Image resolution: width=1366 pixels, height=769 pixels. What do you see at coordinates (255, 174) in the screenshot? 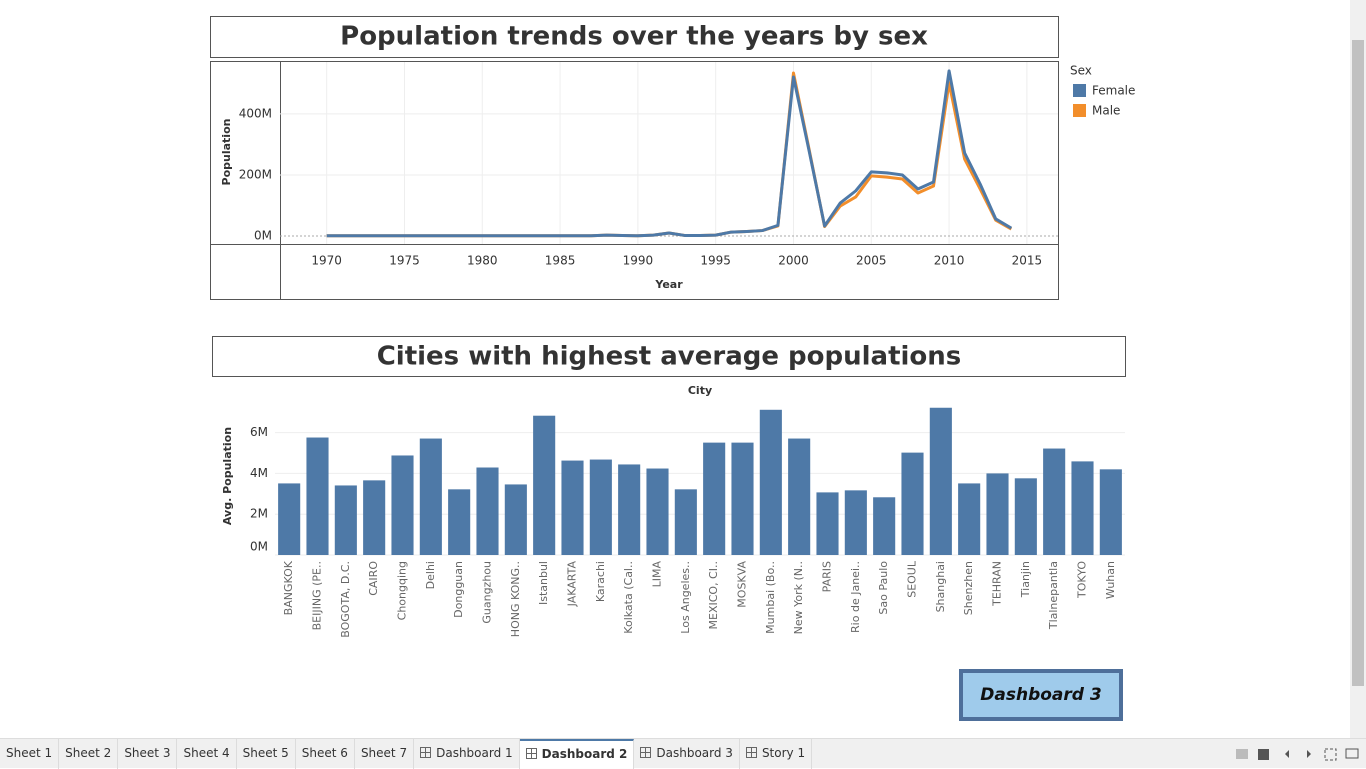
I see `y-tick-label: 200M` at bounding box center [255, 174].